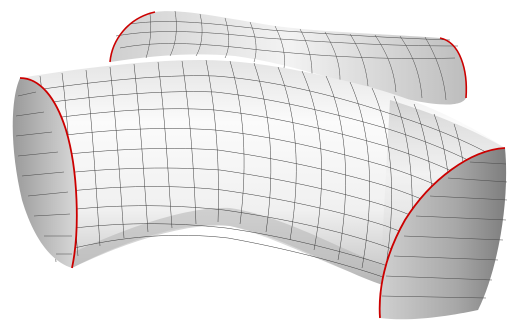 Image resolution: width=511 pixels, height=327 pixels. I want to click on left-cap-grid, so click(43, 173).